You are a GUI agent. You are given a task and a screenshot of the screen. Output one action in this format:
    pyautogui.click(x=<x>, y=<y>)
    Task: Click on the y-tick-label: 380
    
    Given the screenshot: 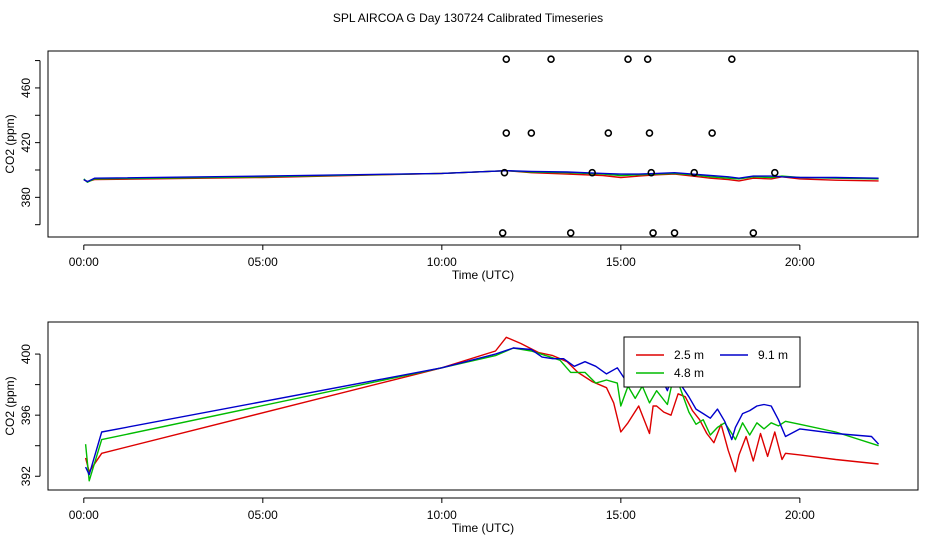 What is the action you would take?
    pyautogui.click(x=26, y=197)
    